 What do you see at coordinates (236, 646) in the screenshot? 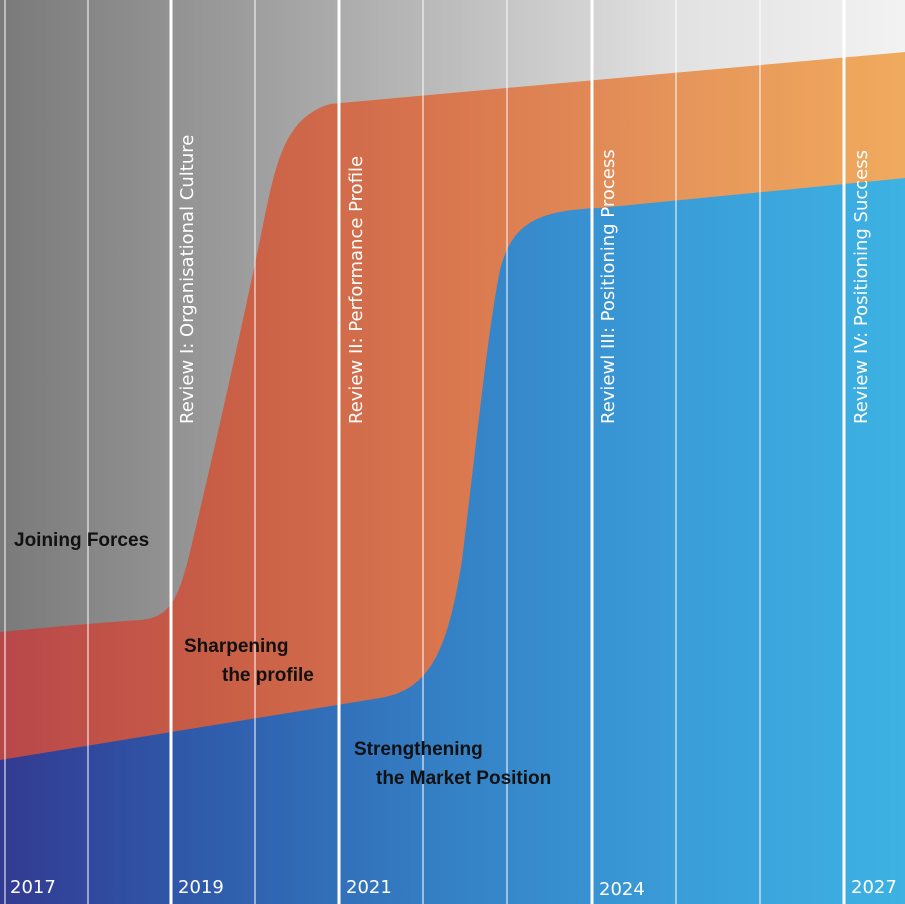
I see `label-sharpening-line1: Sharpening` at bounding box center [236, 646].